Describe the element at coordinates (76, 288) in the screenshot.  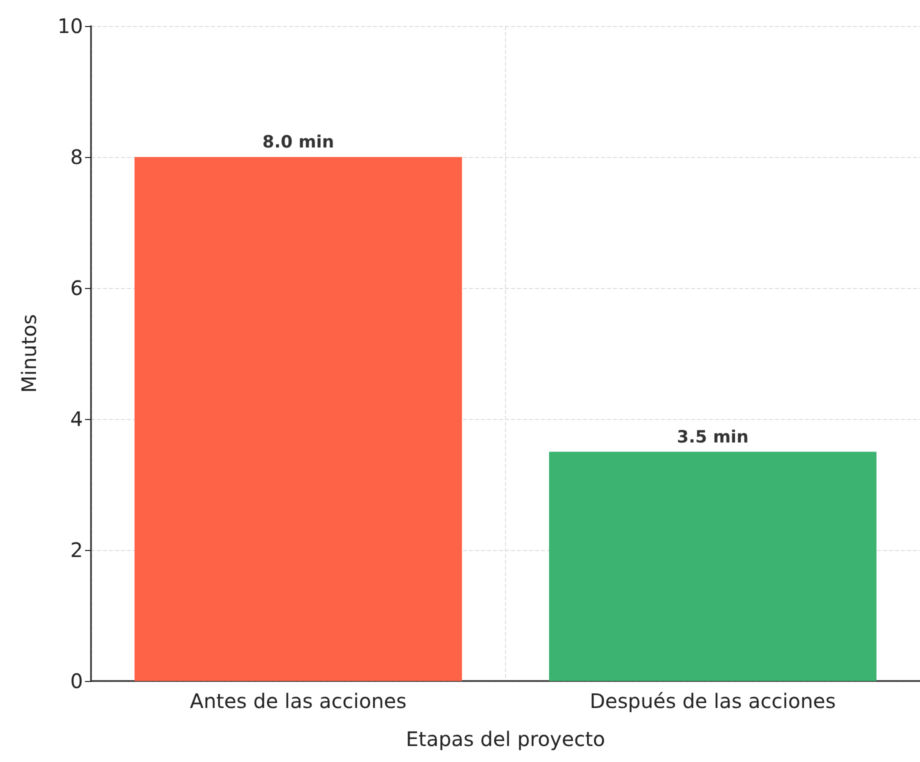
I see `y-tick-label: 6` at that location.